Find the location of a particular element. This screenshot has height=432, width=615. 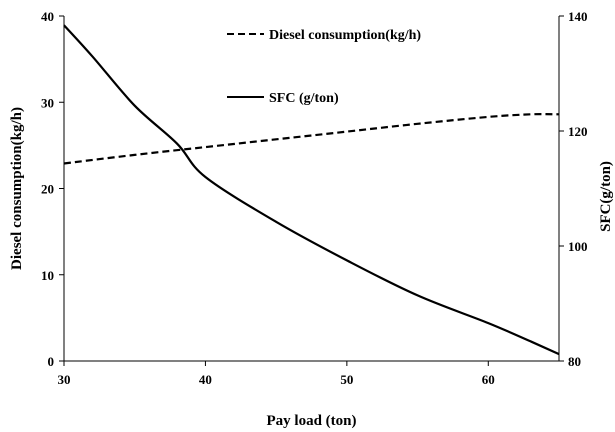

y-tick-label: 20 is located at coordinates (47, 189).